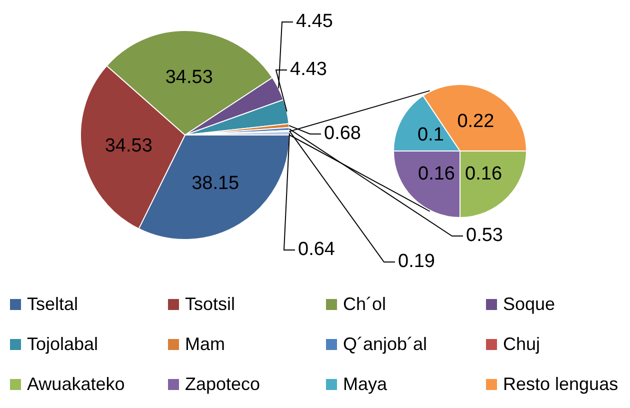  Describe the element at coordinates (521, 344) in the screenshot. I see `legend-label: Chuj` at that location.